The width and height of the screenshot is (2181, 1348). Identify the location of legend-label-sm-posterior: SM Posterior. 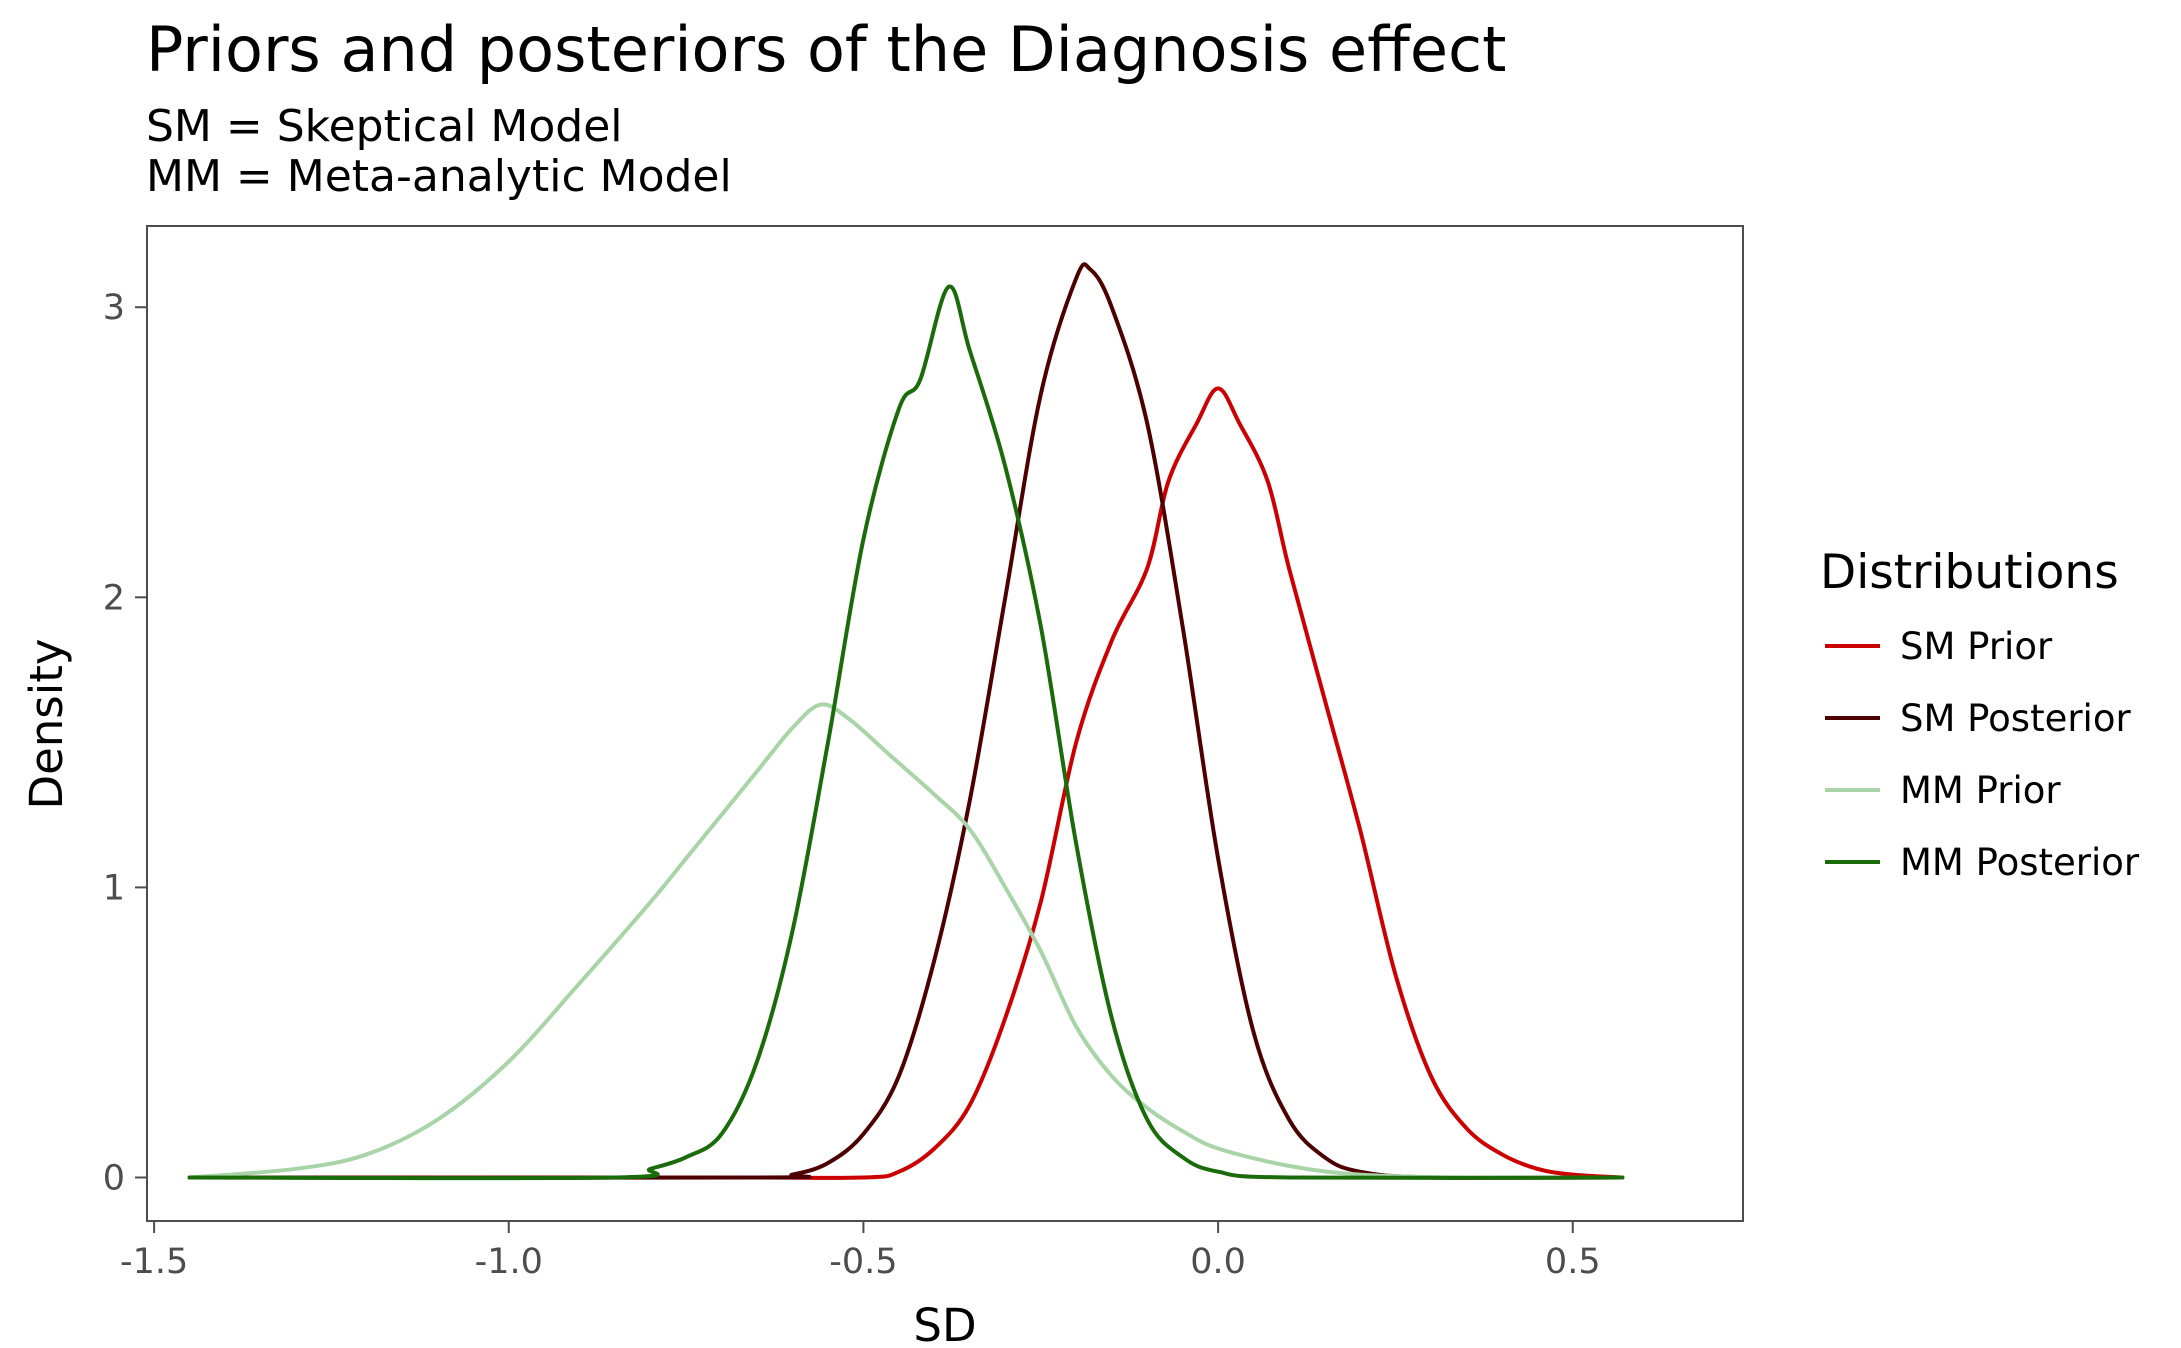
(2015, 718).